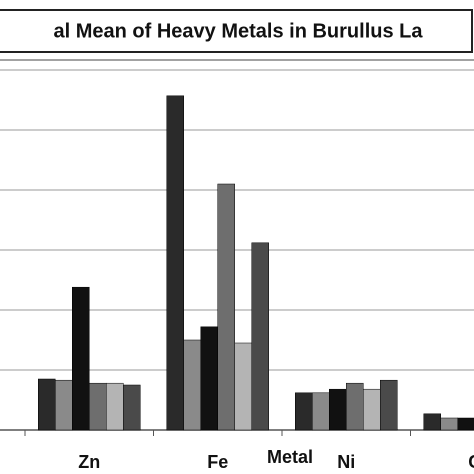  I want to click on title-box, so click(236, 31).